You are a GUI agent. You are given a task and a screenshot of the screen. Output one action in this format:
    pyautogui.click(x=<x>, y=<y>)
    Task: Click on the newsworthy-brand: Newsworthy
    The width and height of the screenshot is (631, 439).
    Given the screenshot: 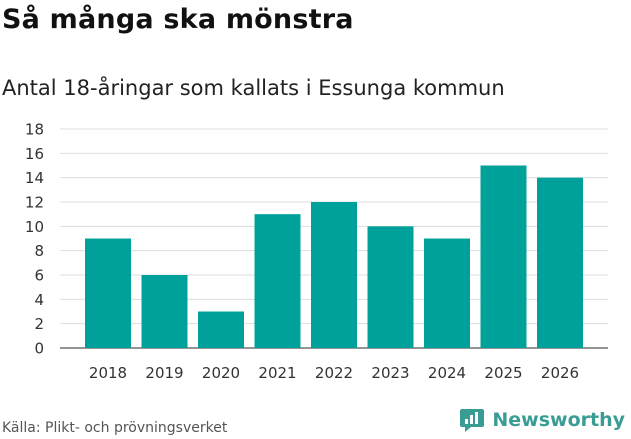 What is the action you would take?
    pyautogui.click(x=542, y=420)
    